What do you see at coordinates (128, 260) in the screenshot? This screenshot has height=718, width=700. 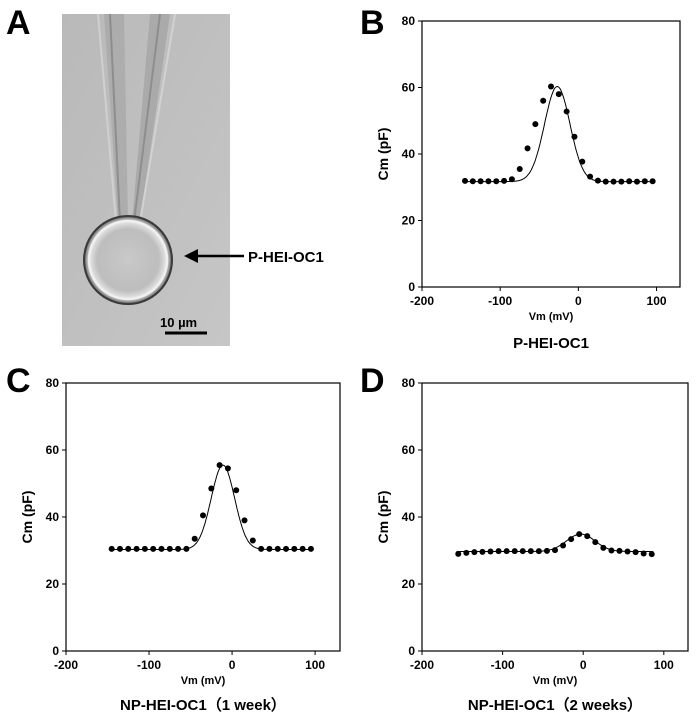 I see `cell-body` at bounding box center [128, 260].